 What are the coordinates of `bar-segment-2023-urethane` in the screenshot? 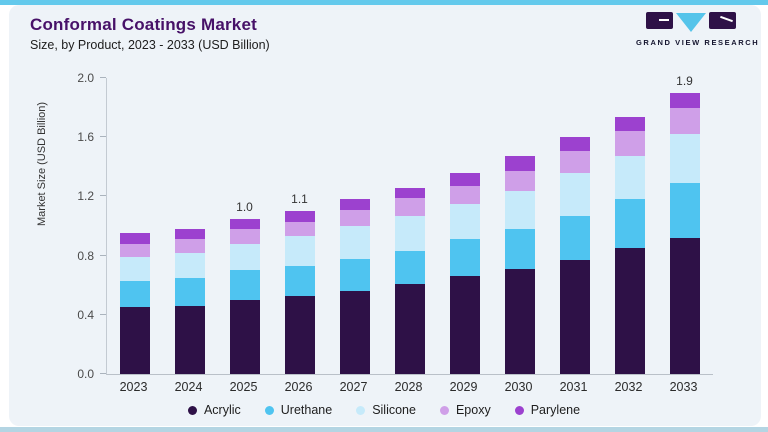 It's located at (134, 294).